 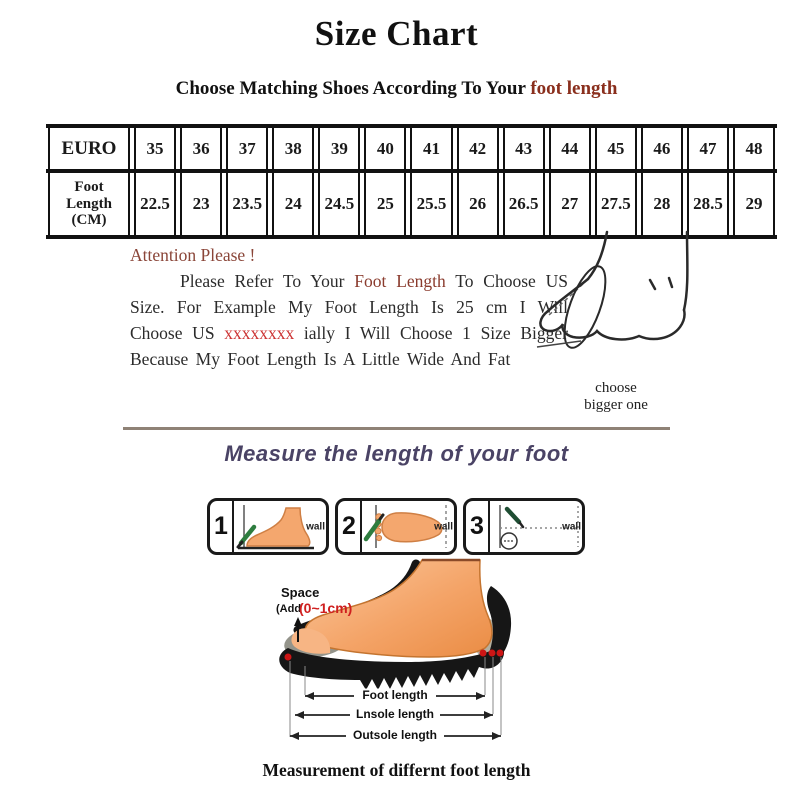 What do you see at coordinates (615, 204) in the screenshot?
I see `cm-value-cell: 27.5` at bounding box center [615, 204].